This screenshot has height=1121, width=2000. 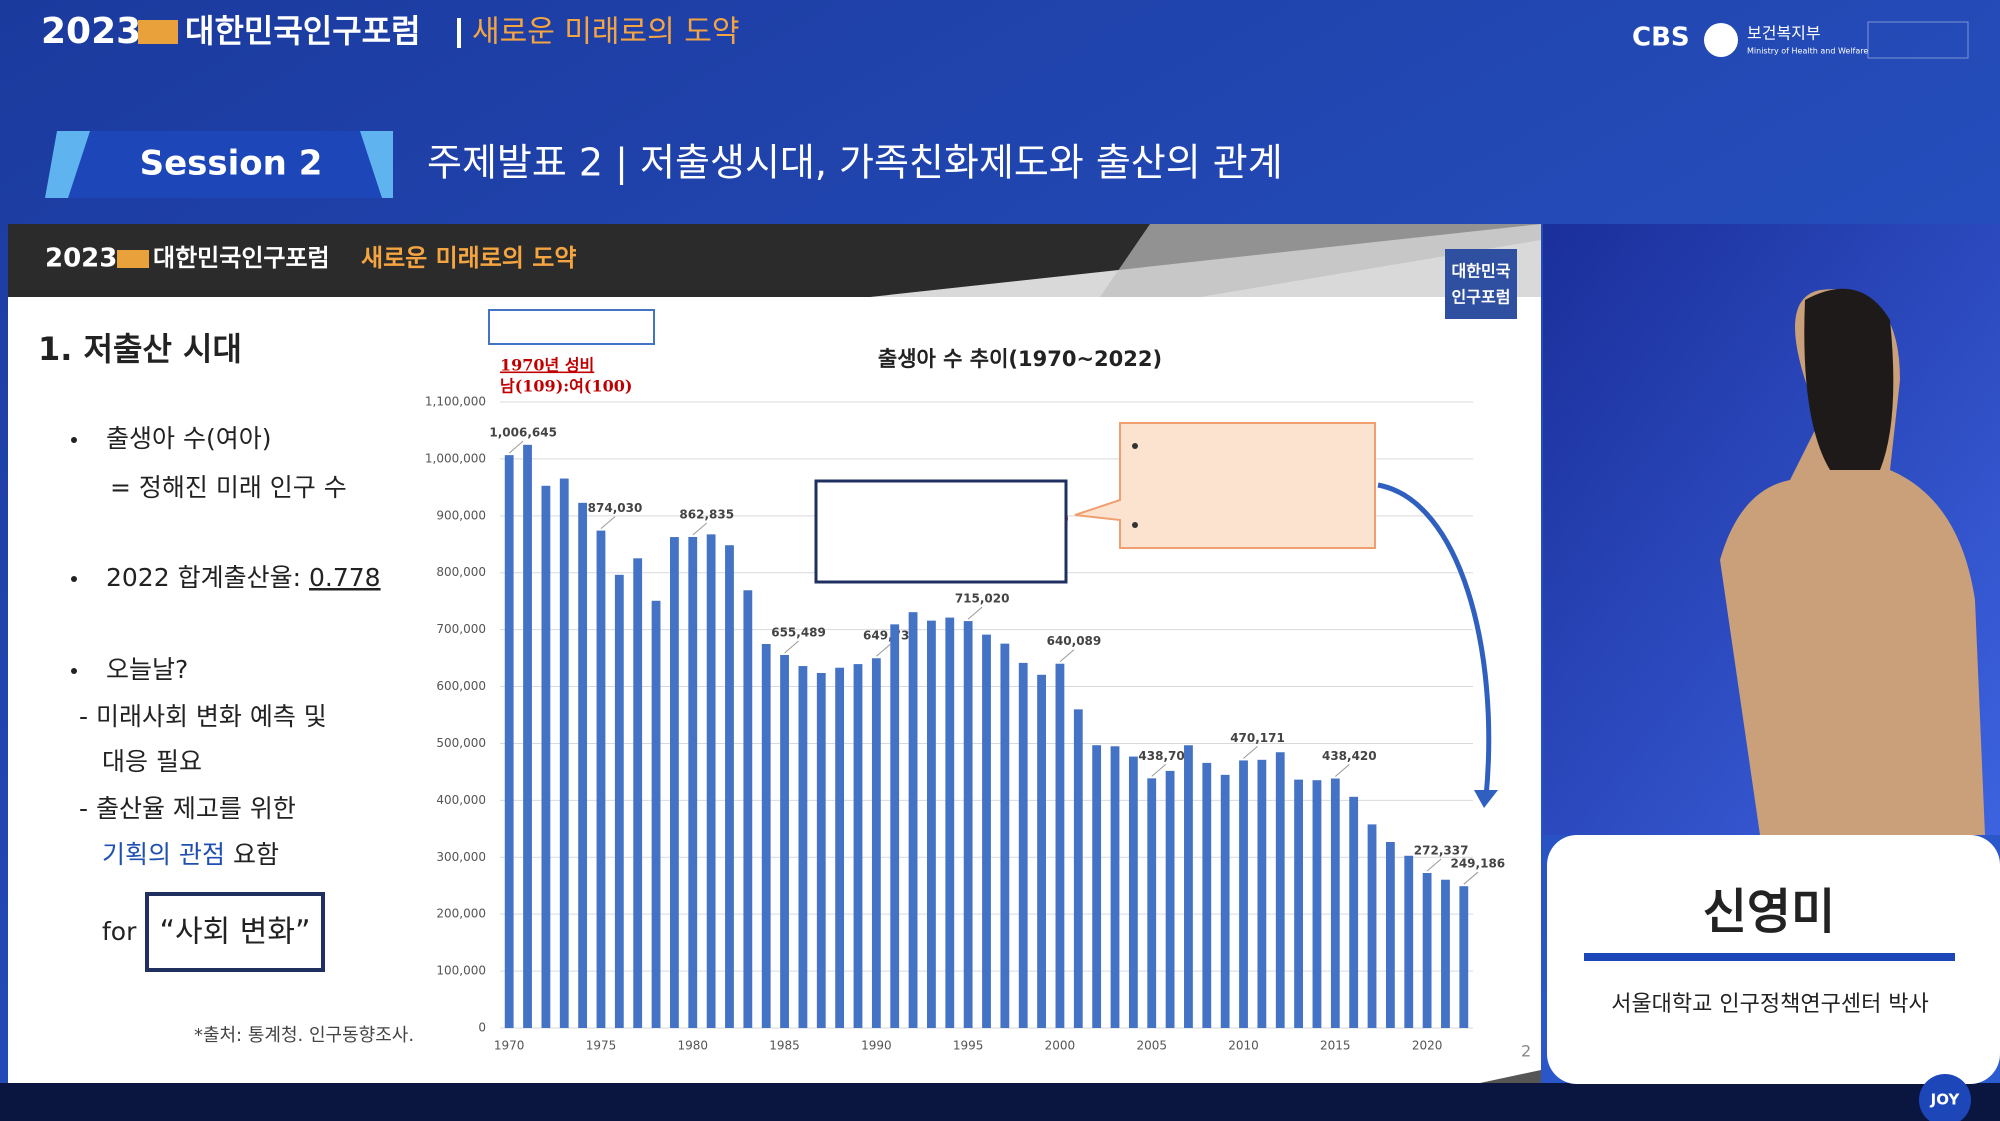 I want to click on text-line: = 정해진 미래 인구 수, so click(x=228, y=487).